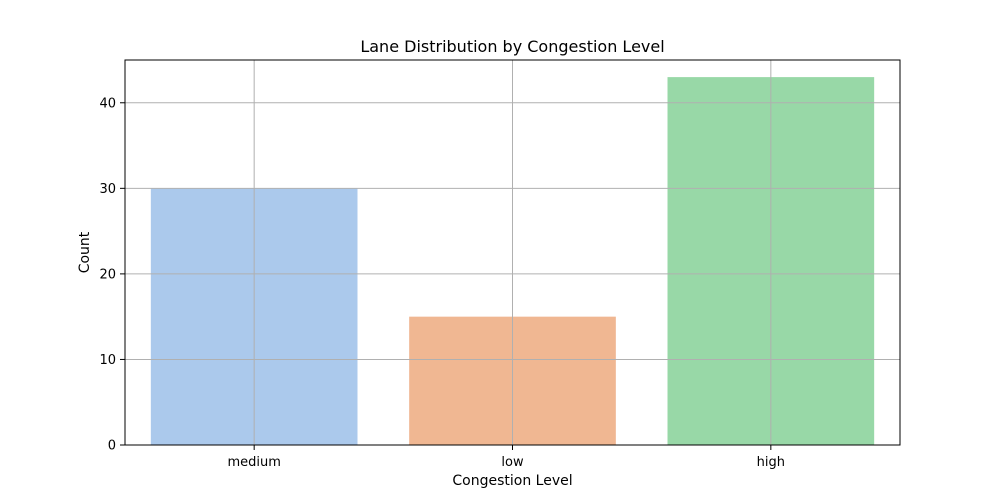 This screenshot has width=1000, height=504. I want to click on x-tick-label: high, so click(771, 462).